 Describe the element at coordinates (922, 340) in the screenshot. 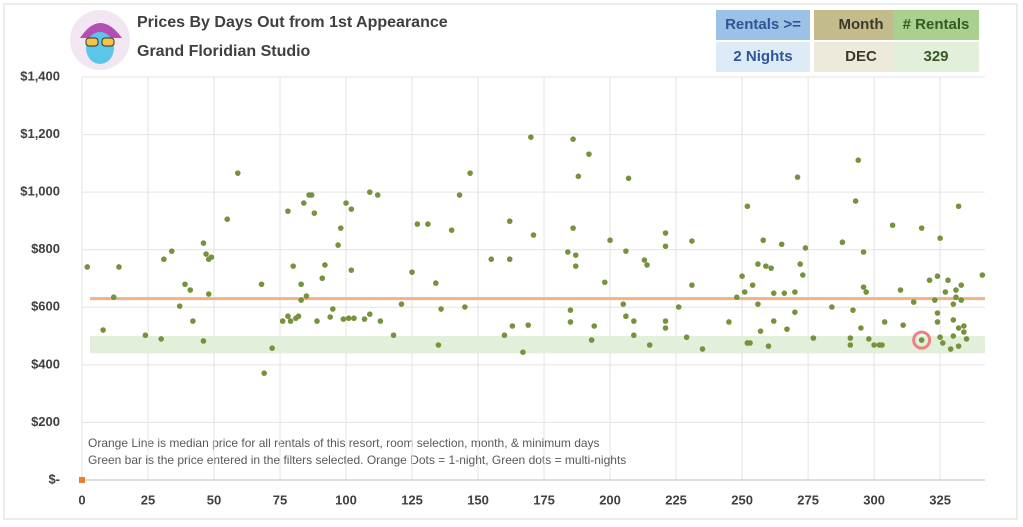

I see `highlight-ring` at that location.